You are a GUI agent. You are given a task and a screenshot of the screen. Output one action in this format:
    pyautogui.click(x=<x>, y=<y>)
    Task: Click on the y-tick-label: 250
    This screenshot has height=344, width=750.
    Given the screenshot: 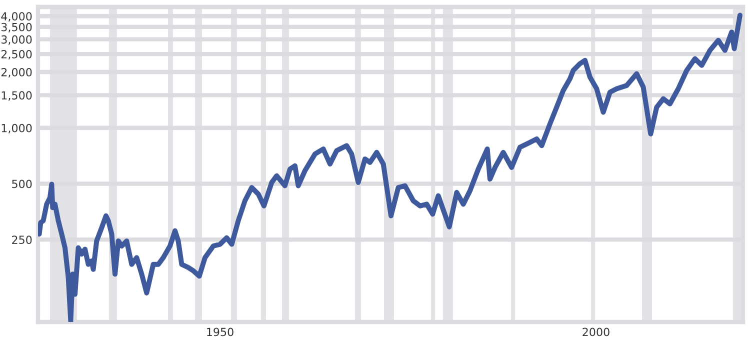 What is the action you would take?
    pyautogui.click(x=22, y=240)
    